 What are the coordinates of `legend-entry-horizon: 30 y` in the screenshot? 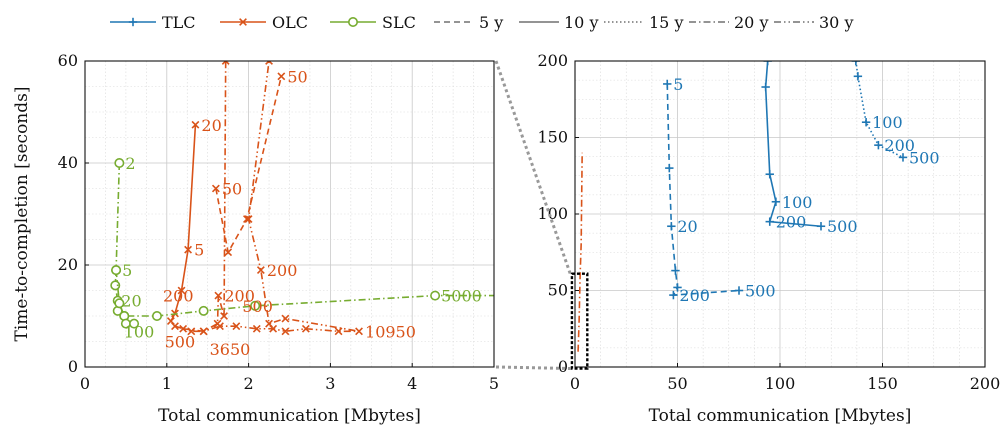 It's located at (813, 22).